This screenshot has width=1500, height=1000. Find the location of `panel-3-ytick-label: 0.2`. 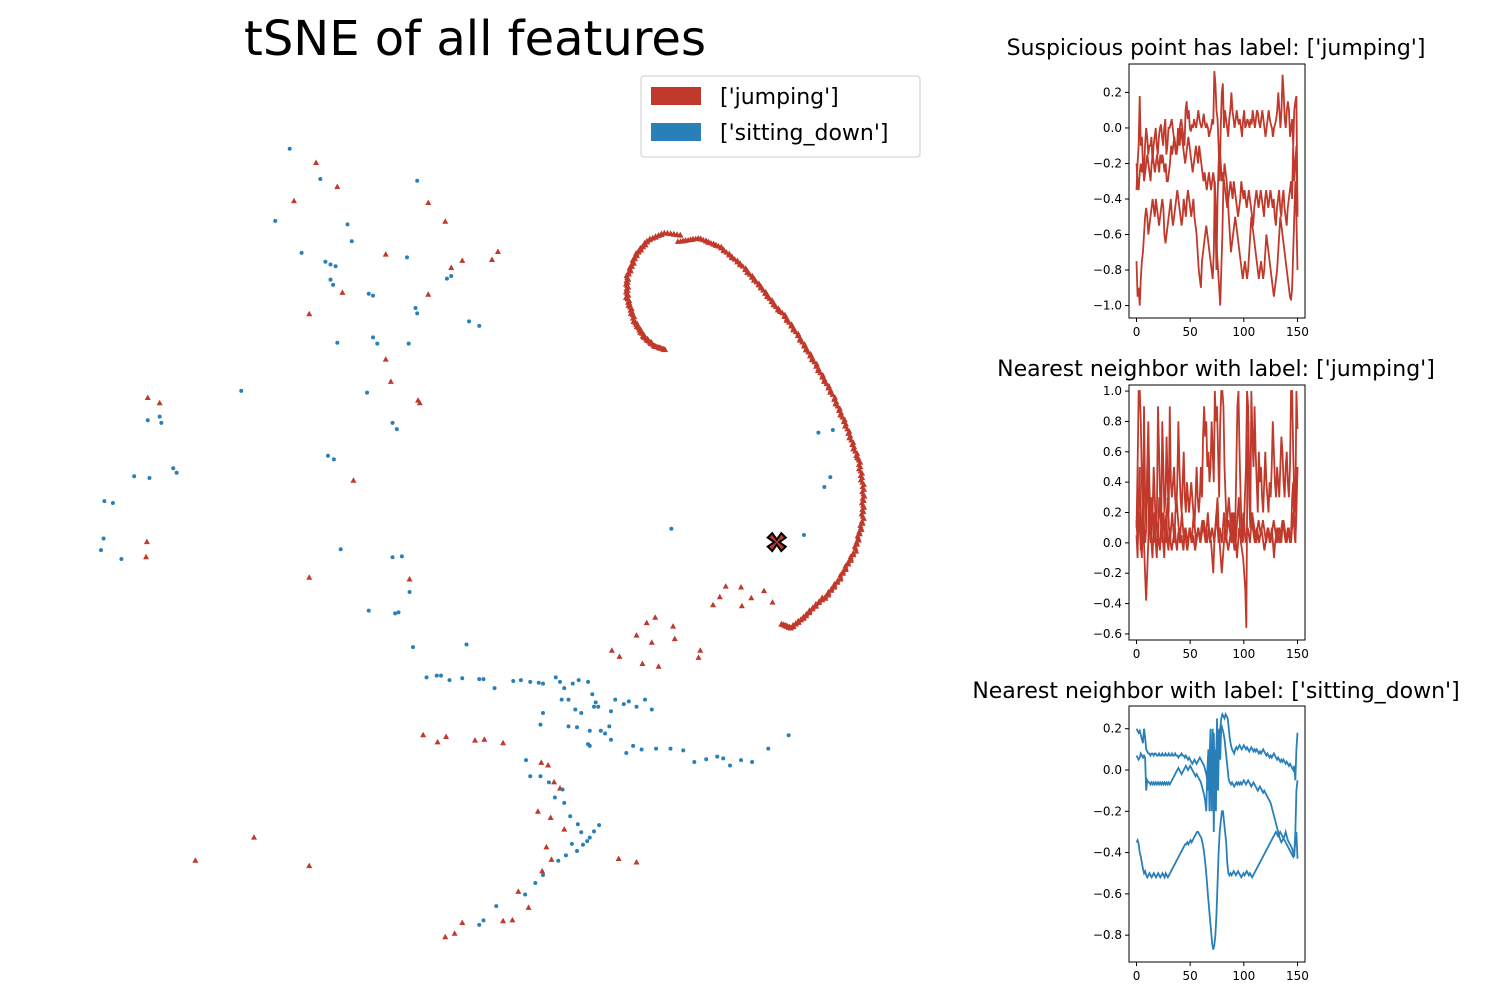

panel-3-ytick-label: 0.2 is located at coordinates (1112, 729).